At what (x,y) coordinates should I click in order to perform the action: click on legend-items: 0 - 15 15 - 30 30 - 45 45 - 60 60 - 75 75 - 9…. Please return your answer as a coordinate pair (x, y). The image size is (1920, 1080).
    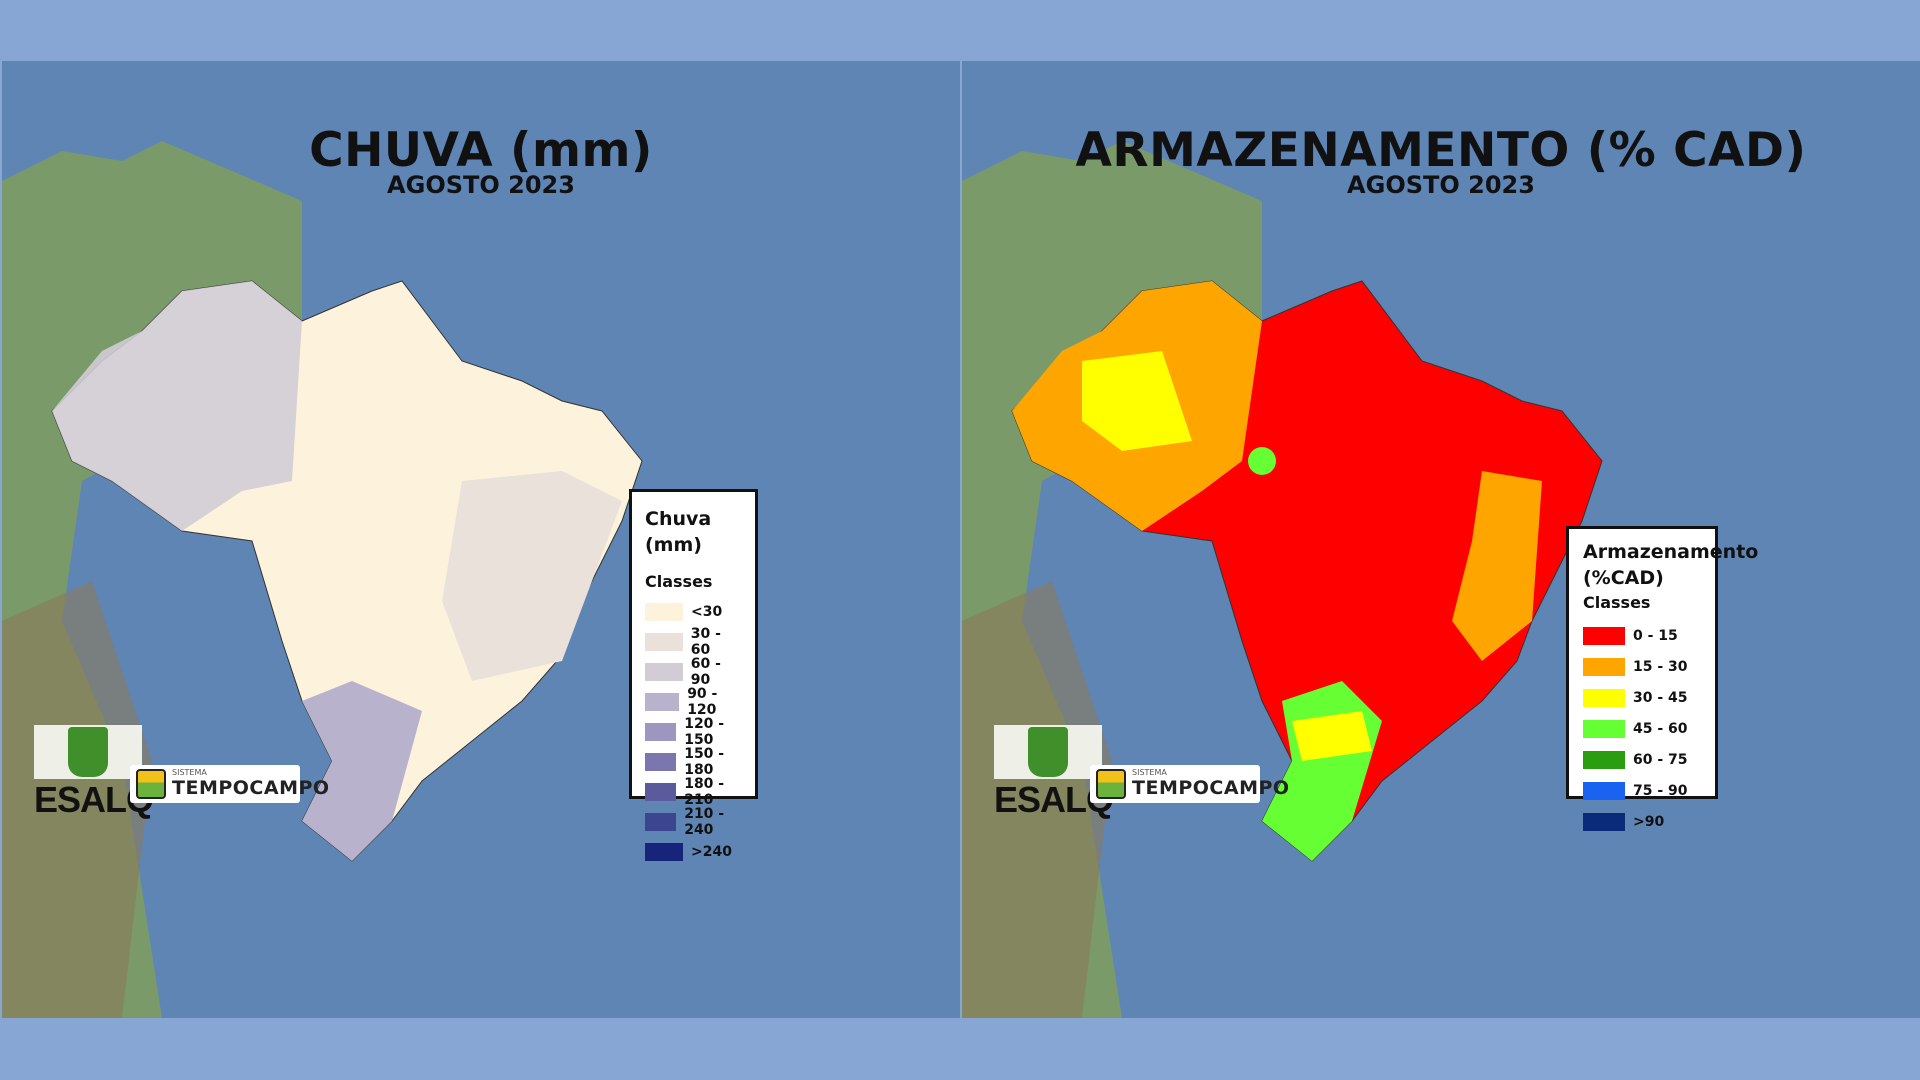
    Looking at the image, I should click on (1645, 728).